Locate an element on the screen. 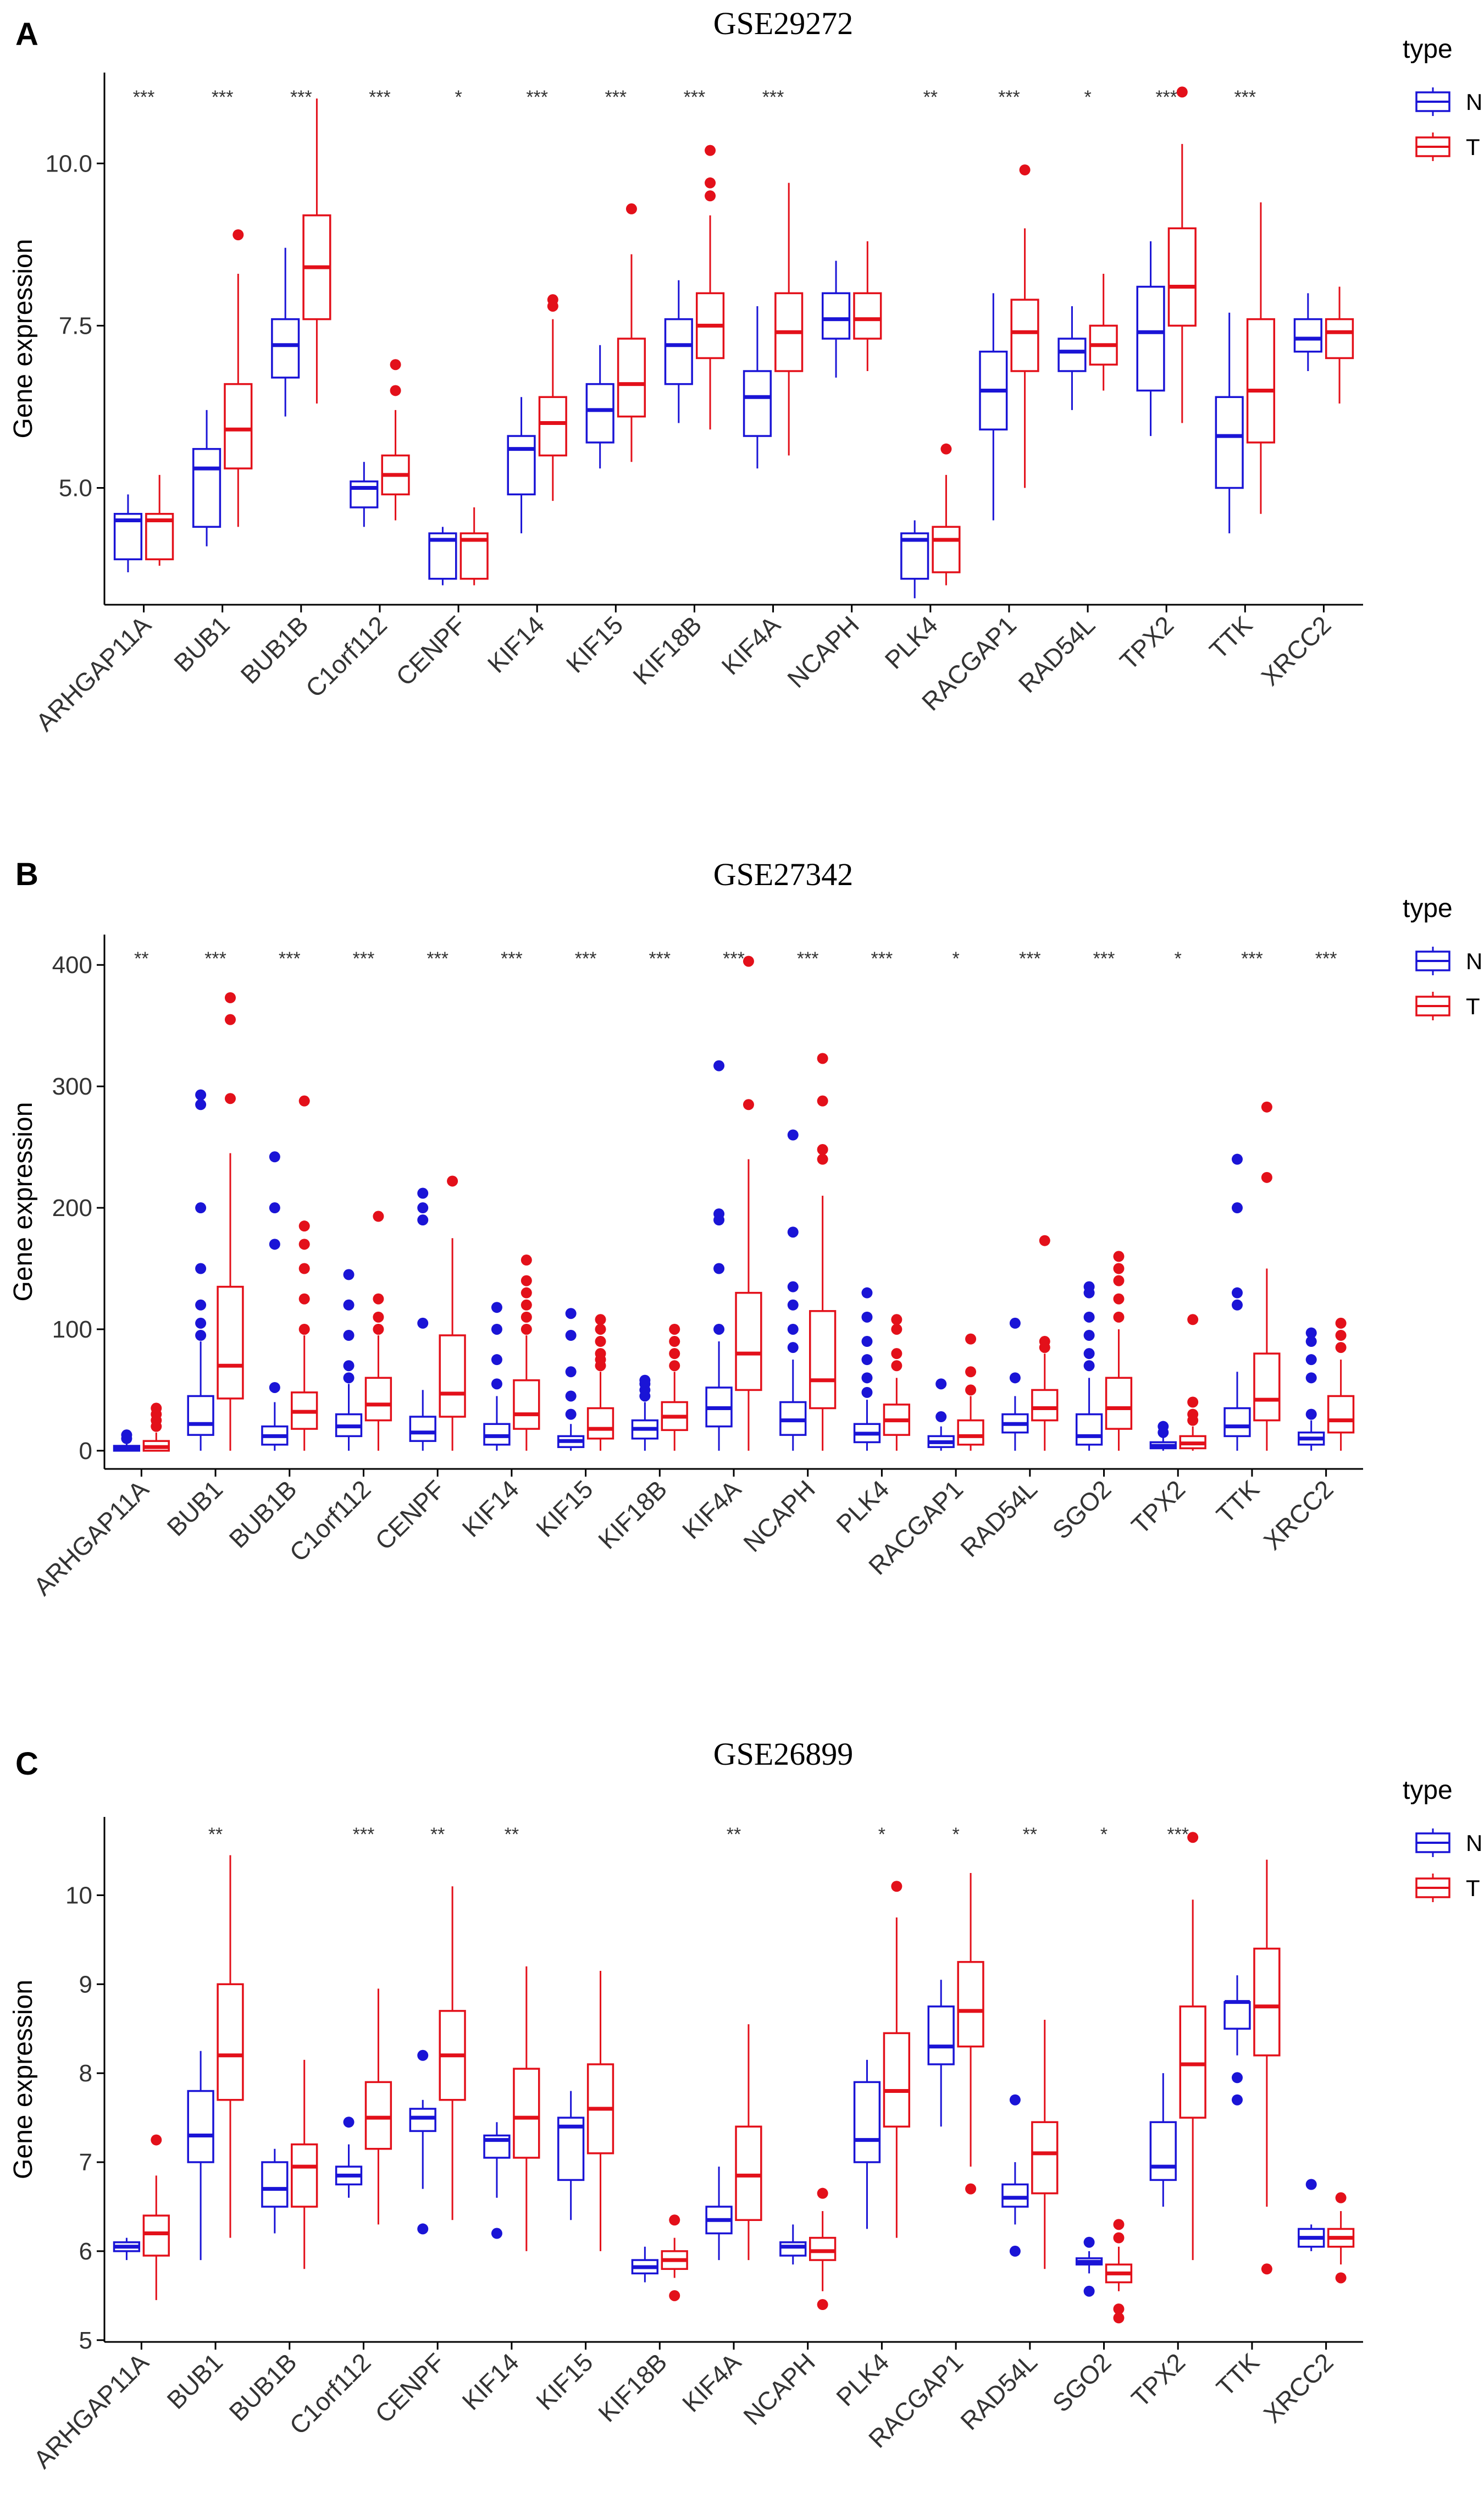 The width and height of the screenshot is (1484, 2514). category-label: KIF14 is located at coordinates (516, 644).